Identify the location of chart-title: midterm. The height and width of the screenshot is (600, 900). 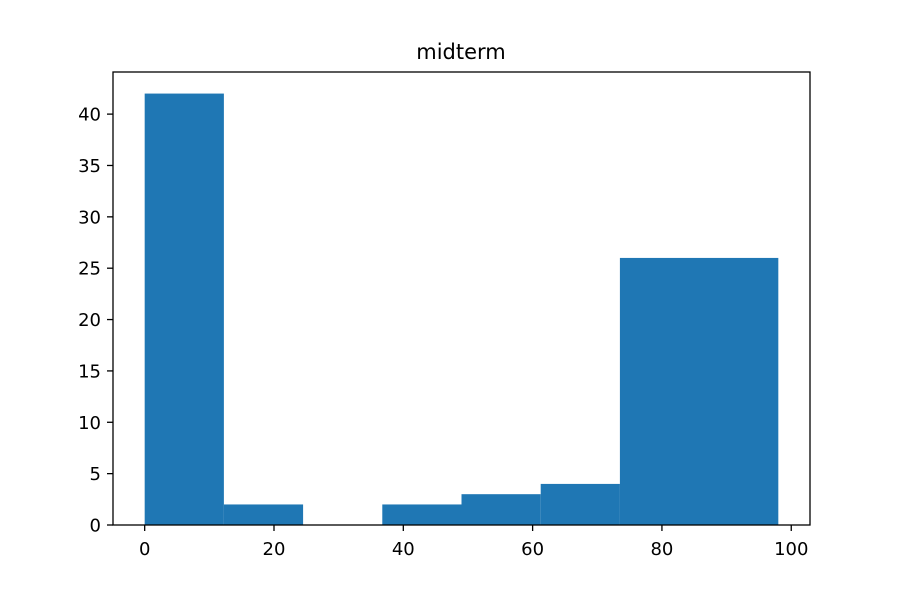
(461, 52).